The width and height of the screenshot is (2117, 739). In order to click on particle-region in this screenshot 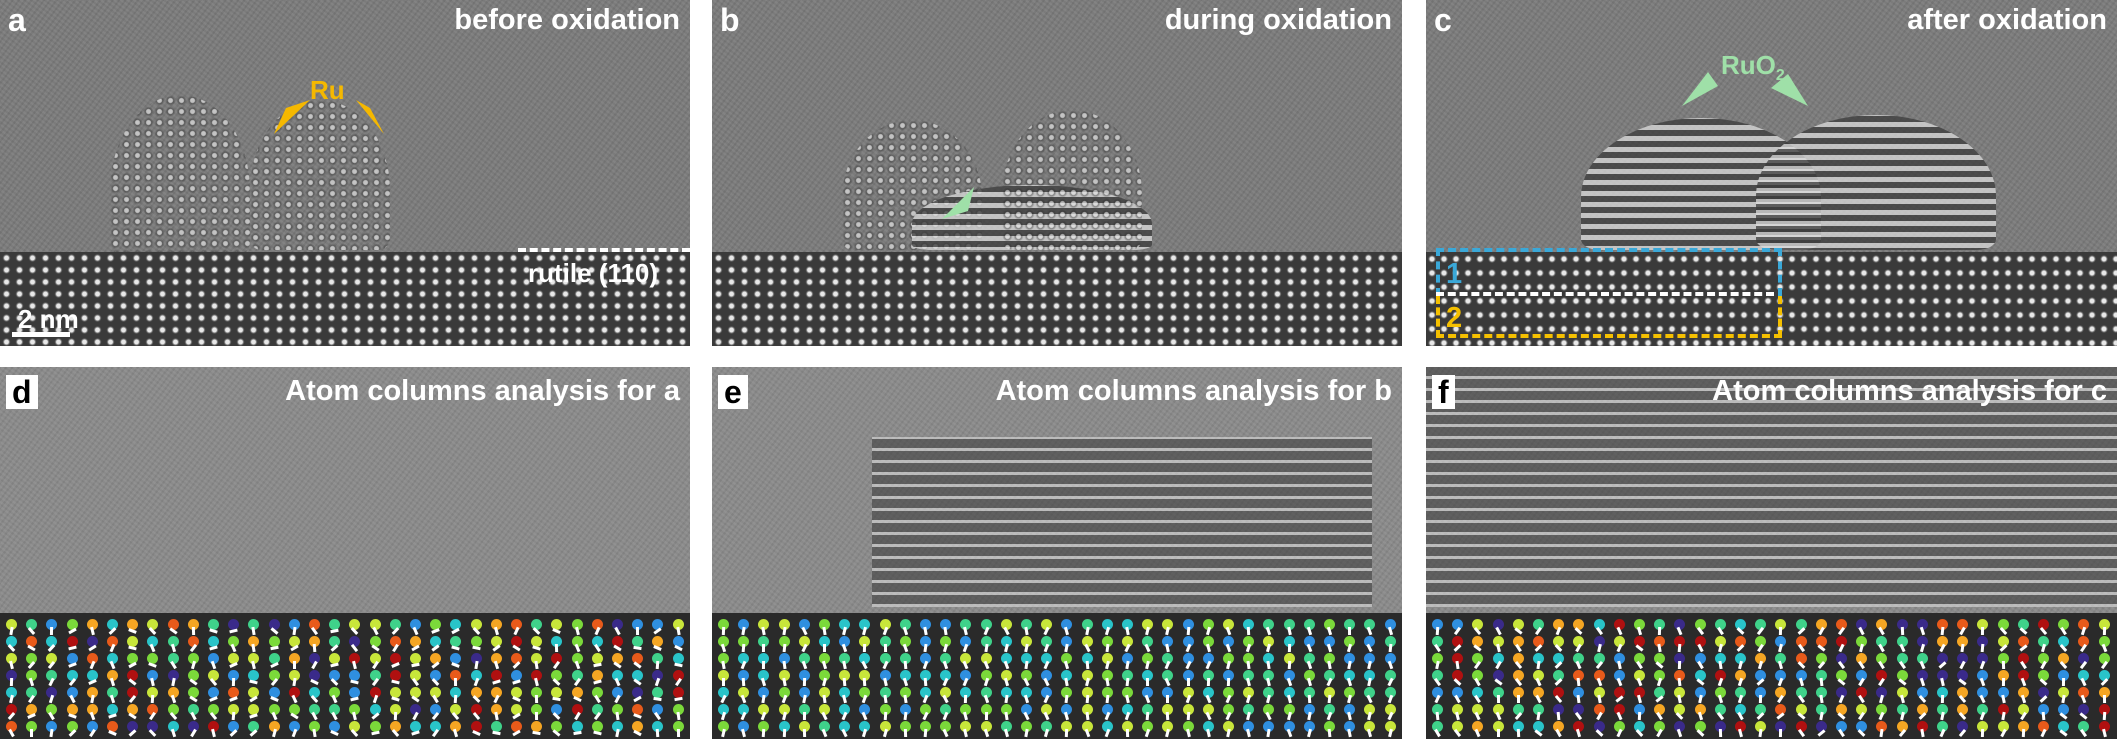, I will do `click(1057, 490)`.